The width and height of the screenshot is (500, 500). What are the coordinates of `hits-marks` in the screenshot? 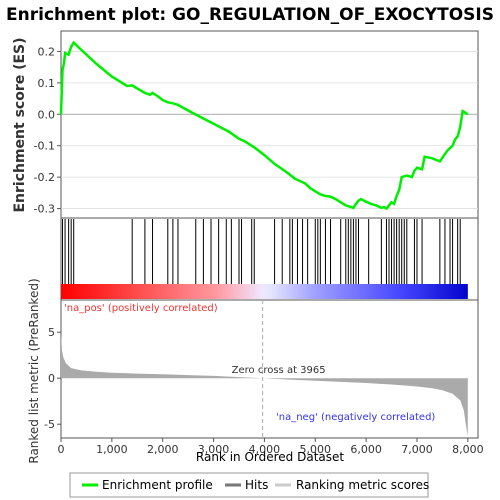 It's located at (261, 251).